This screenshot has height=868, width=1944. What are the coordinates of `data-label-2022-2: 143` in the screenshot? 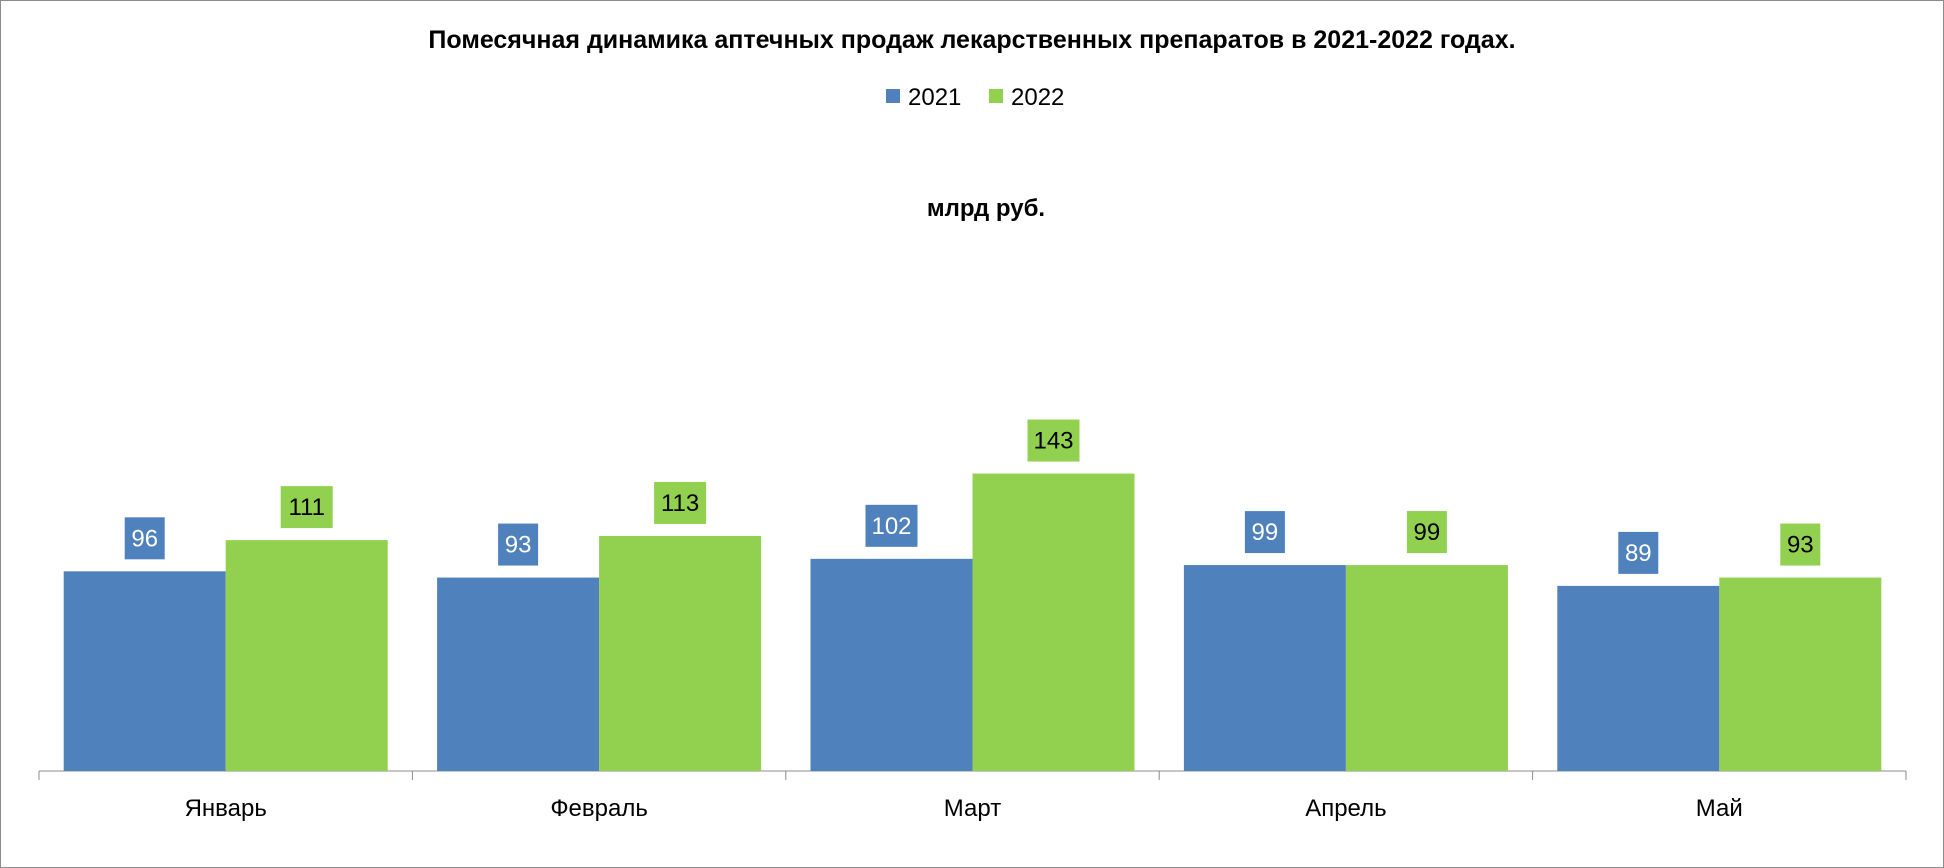 It's located at (1053, 441).